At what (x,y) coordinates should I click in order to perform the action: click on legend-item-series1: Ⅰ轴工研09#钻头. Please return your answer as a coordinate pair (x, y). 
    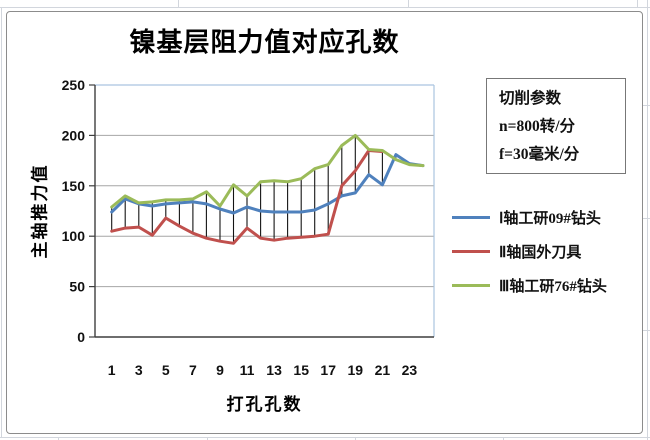
    Looking at the image, I should click on (549, 217).